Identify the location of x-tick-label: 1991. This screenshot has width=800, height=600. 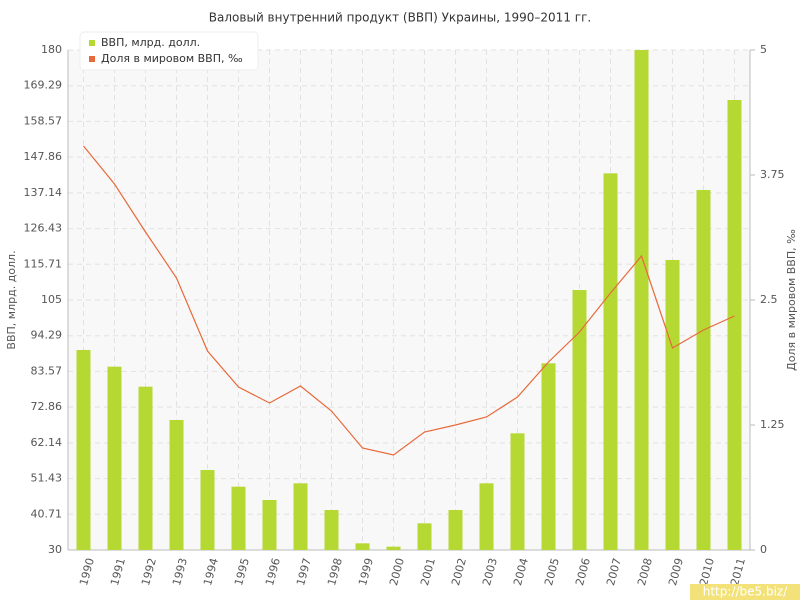
(118, 572).